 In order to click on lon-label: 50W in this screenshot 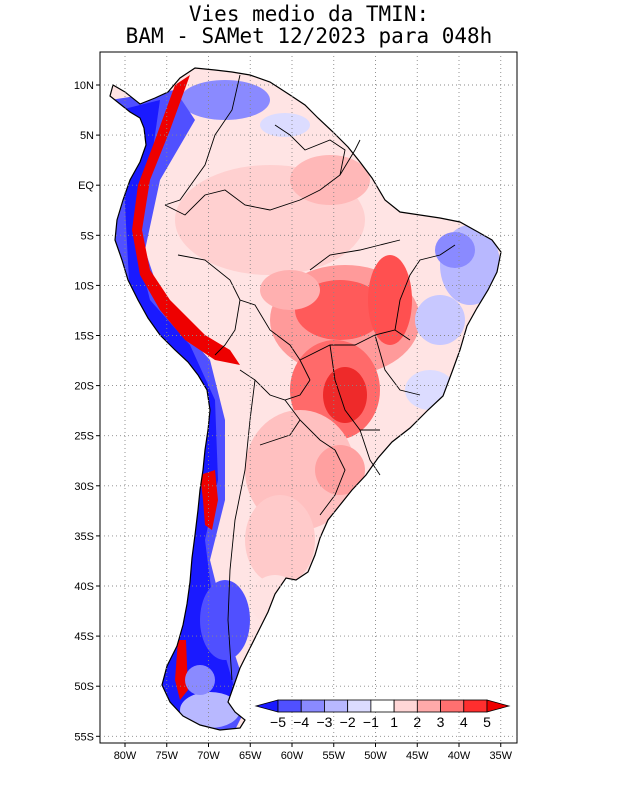, I will do `click(375, 756)`.